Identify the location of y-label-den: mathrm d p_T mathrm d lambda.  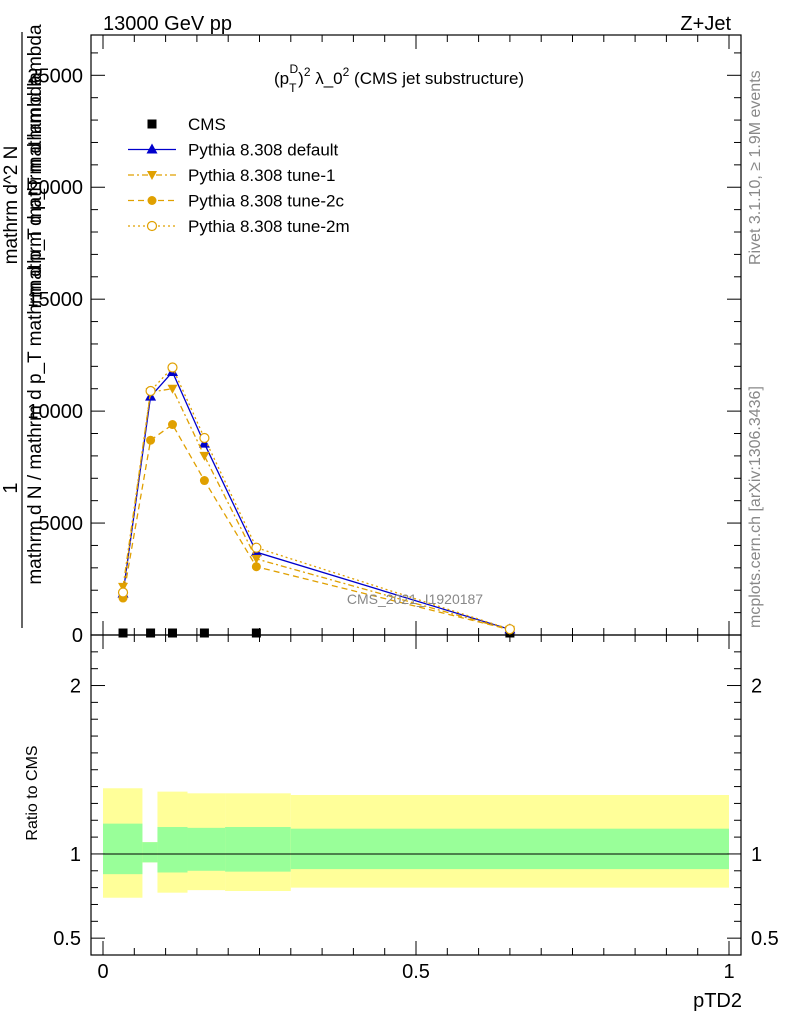
(35, 159).